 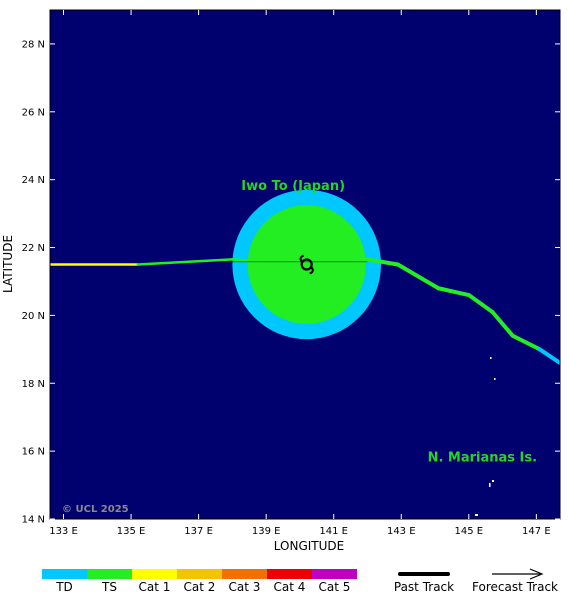 I want to click on lon-tick-label: 147 E, so click(x=536, y=531).